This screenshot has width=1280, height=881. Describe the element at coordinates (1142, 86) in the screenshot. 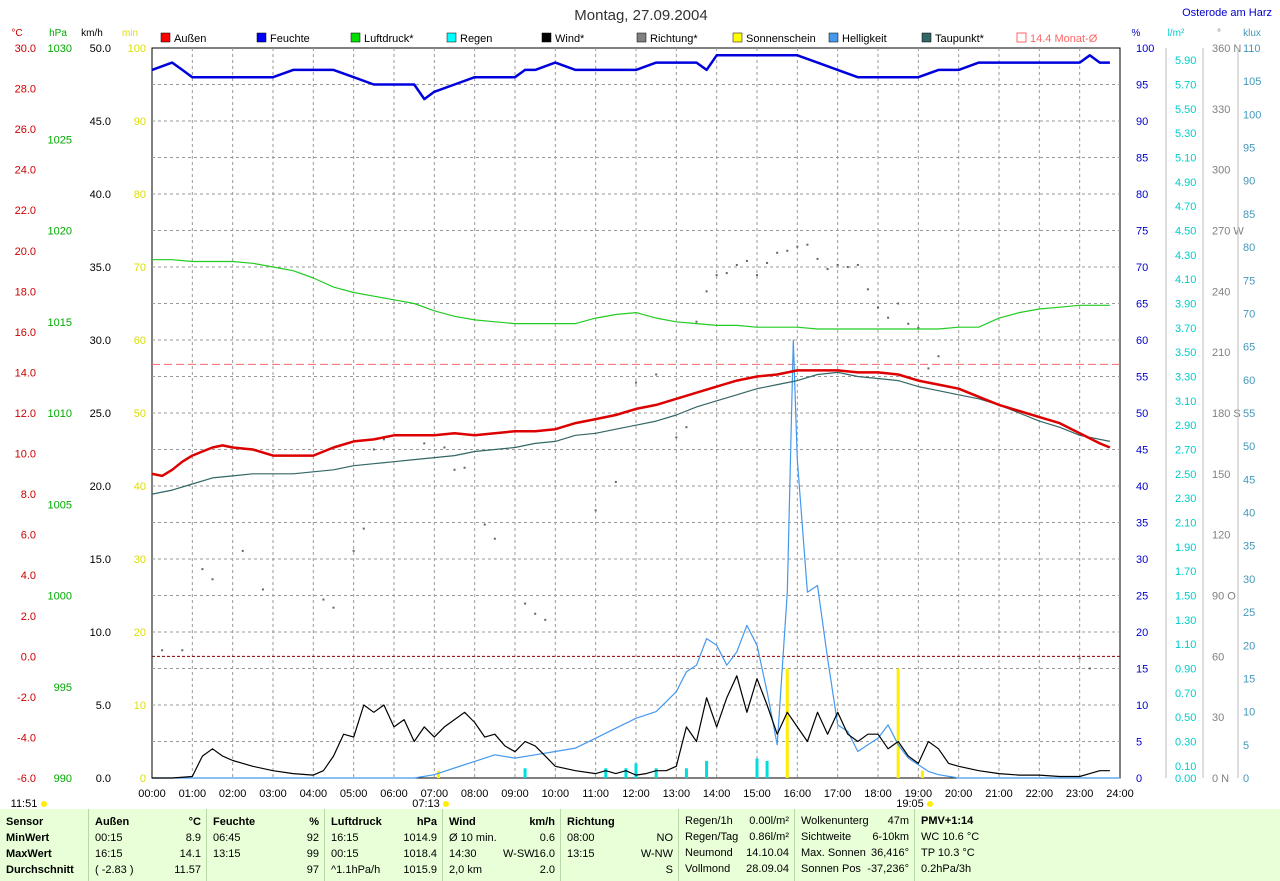

I see `tick-hum: 95` at that location.